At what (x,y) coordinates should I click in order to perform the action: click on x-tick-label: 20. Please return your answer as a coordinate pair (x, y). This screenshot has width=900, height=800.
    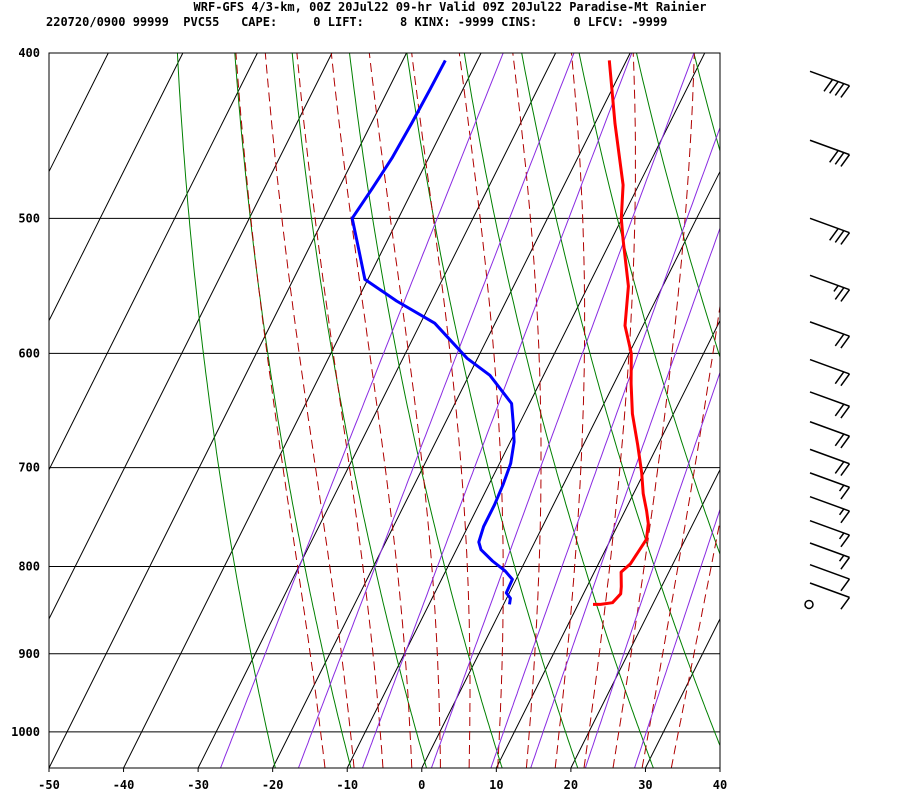
    Looking at the image, I should click on (571, 785).